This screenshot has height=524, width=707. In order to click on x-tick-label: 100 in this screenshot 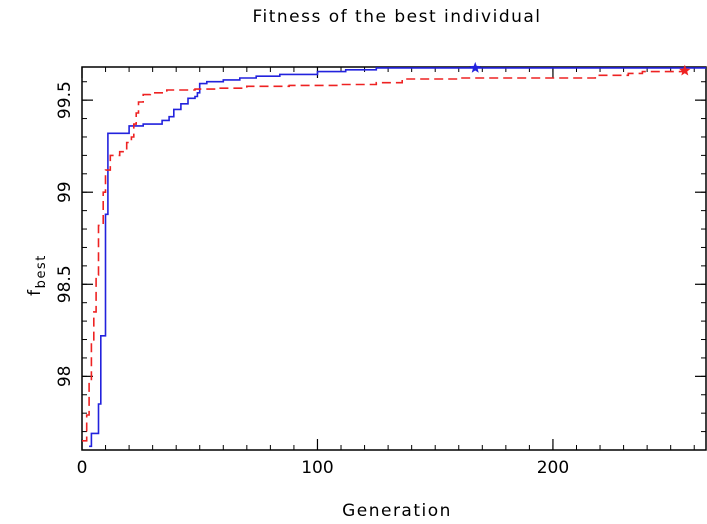, I will do `click(317, 468)`.